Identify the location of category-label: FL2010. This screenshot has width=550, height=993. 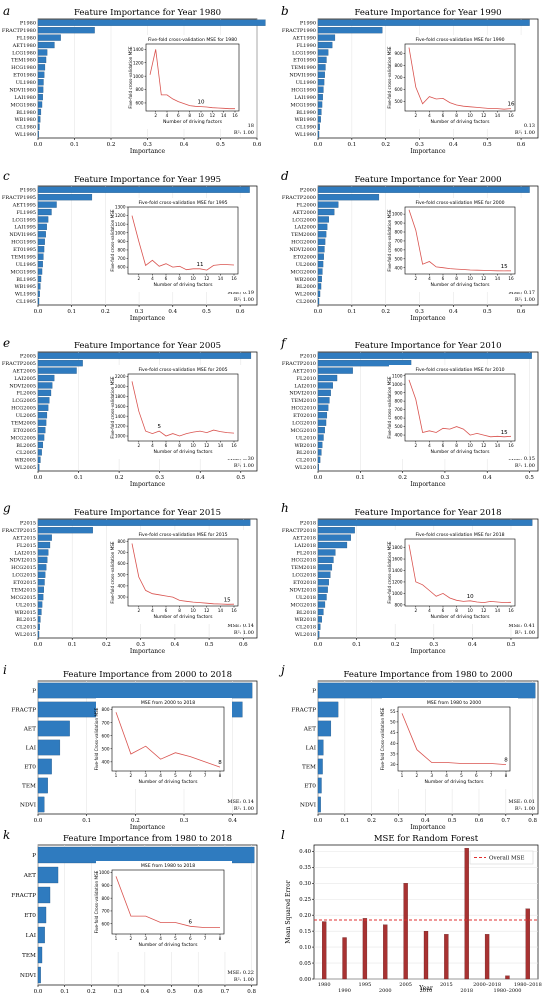
(306, 379).